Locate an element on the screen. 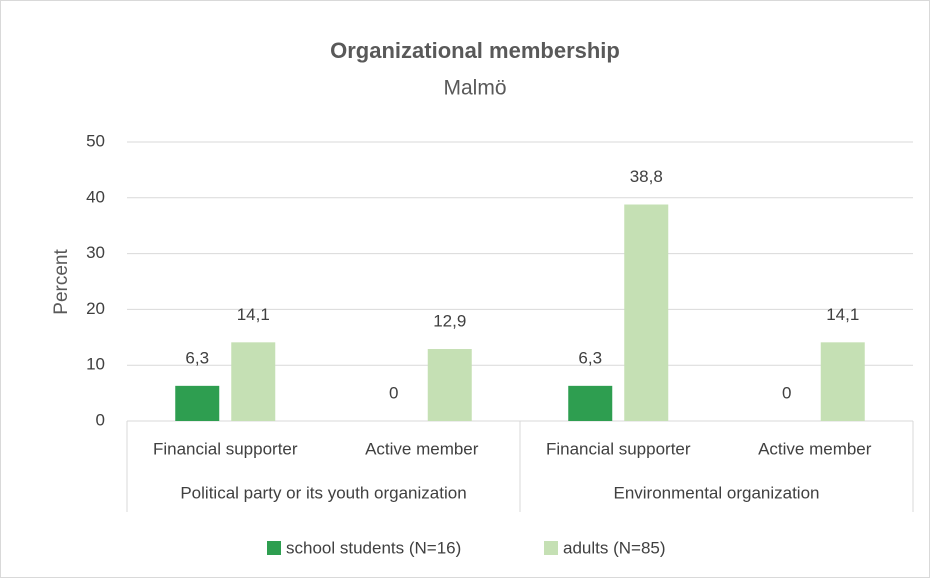  y-tick-label: 0 is located at coordinates (100, 419).